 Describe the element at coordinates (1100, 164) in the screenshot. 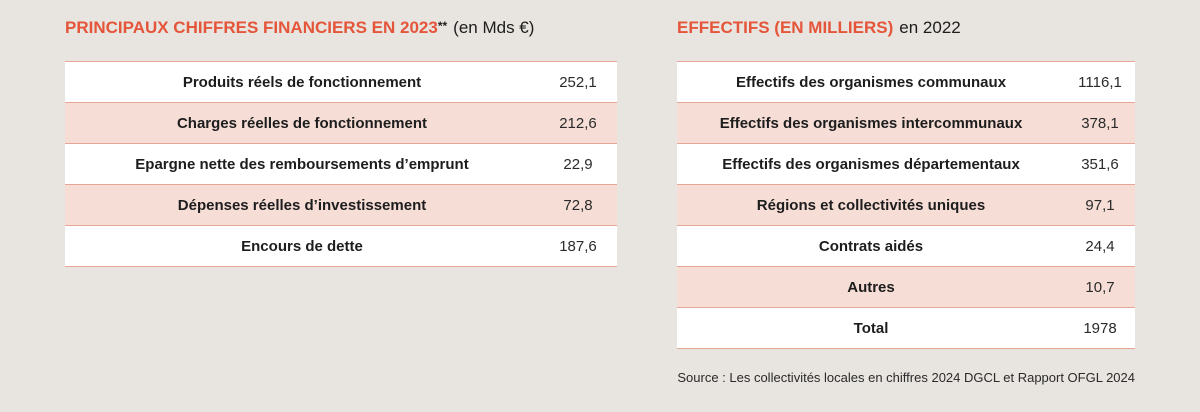

I see `row-value: 351,6` at that location.